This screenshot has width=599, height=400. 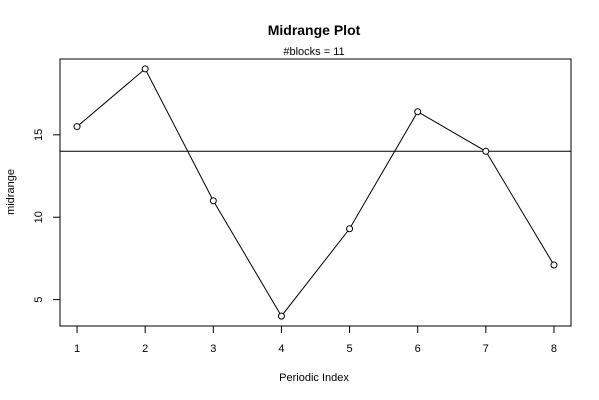 I want to click on chart-title: Midrange Plot, so click(x=314, y=30).